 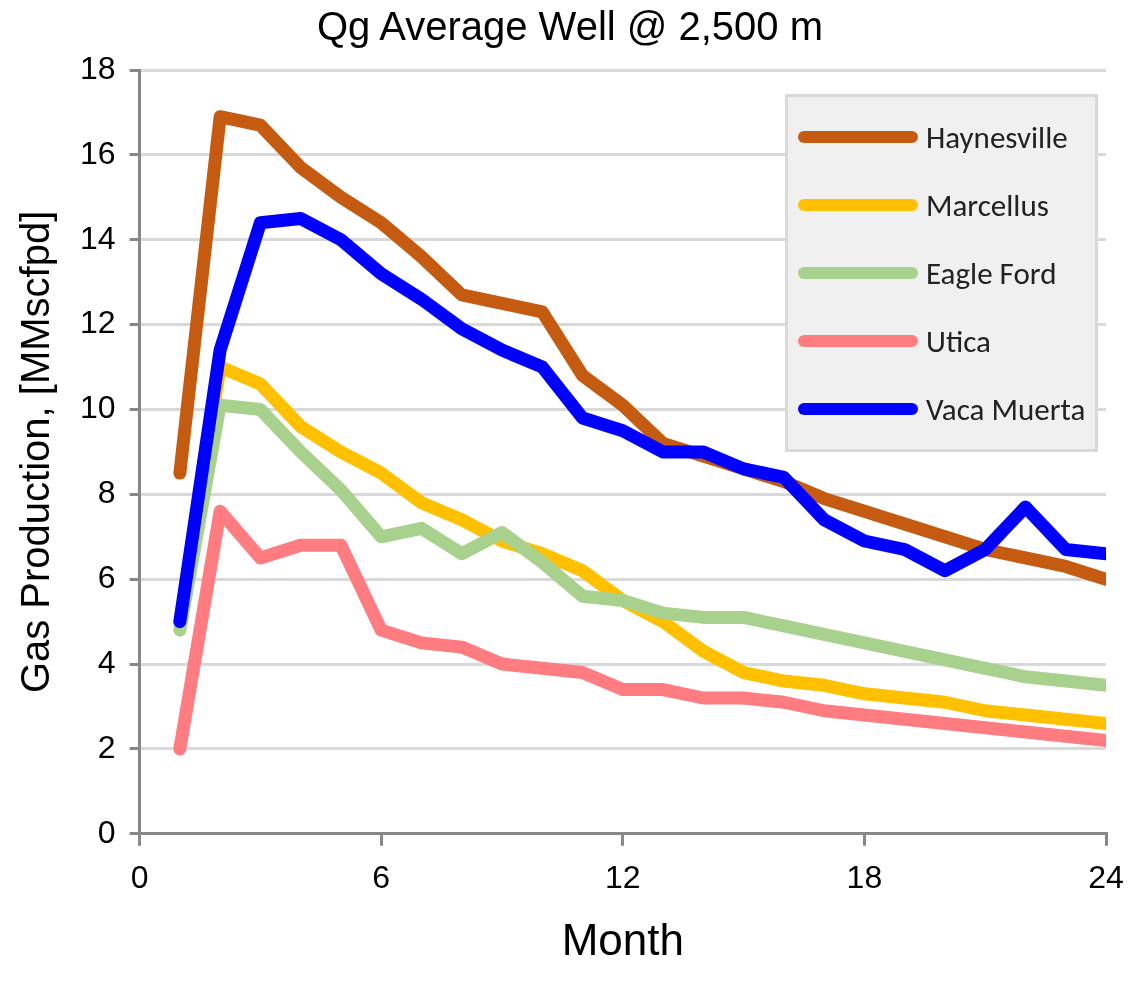 I want to click on legend-label: Marcellus, so click(x=987, y=205).